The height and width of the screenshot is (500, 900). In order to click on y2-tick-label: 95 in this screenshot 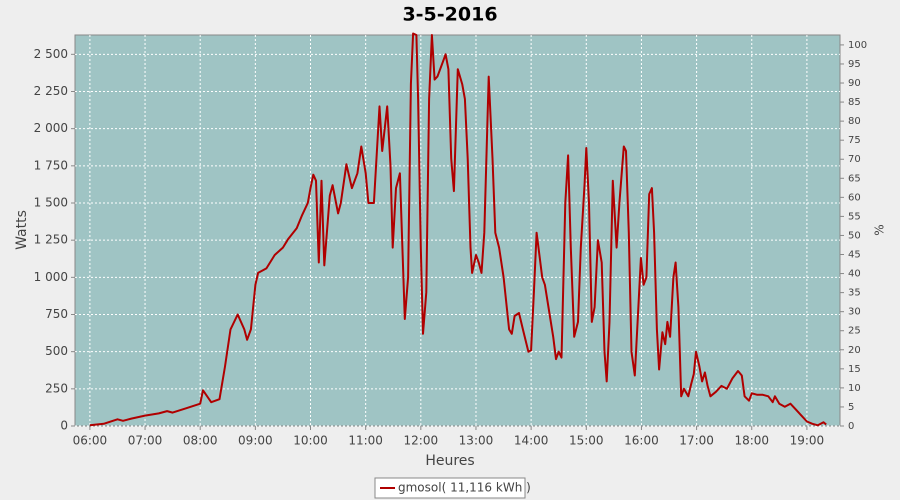, I will do `click(854, 64)`.